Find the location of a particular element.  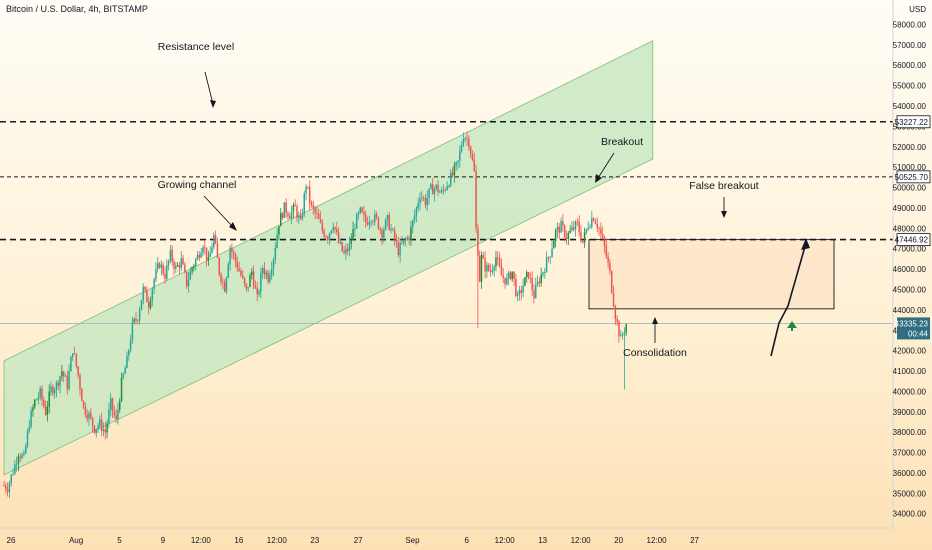

consolidation-range-box is located at coordinates (711, 274).